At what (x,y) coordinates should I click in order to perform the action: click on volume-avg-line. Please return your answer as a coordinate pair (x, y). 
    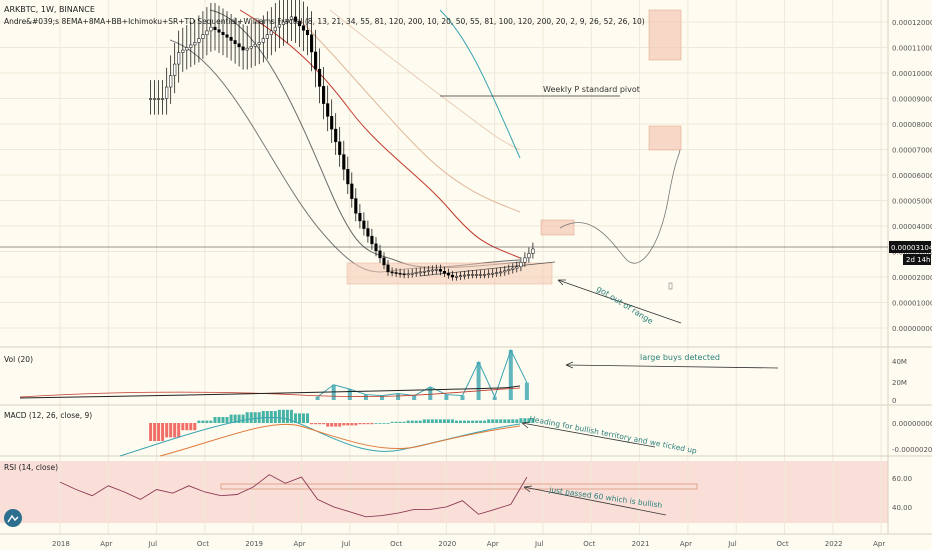
    Looking at the image, I should click on (270, 392).